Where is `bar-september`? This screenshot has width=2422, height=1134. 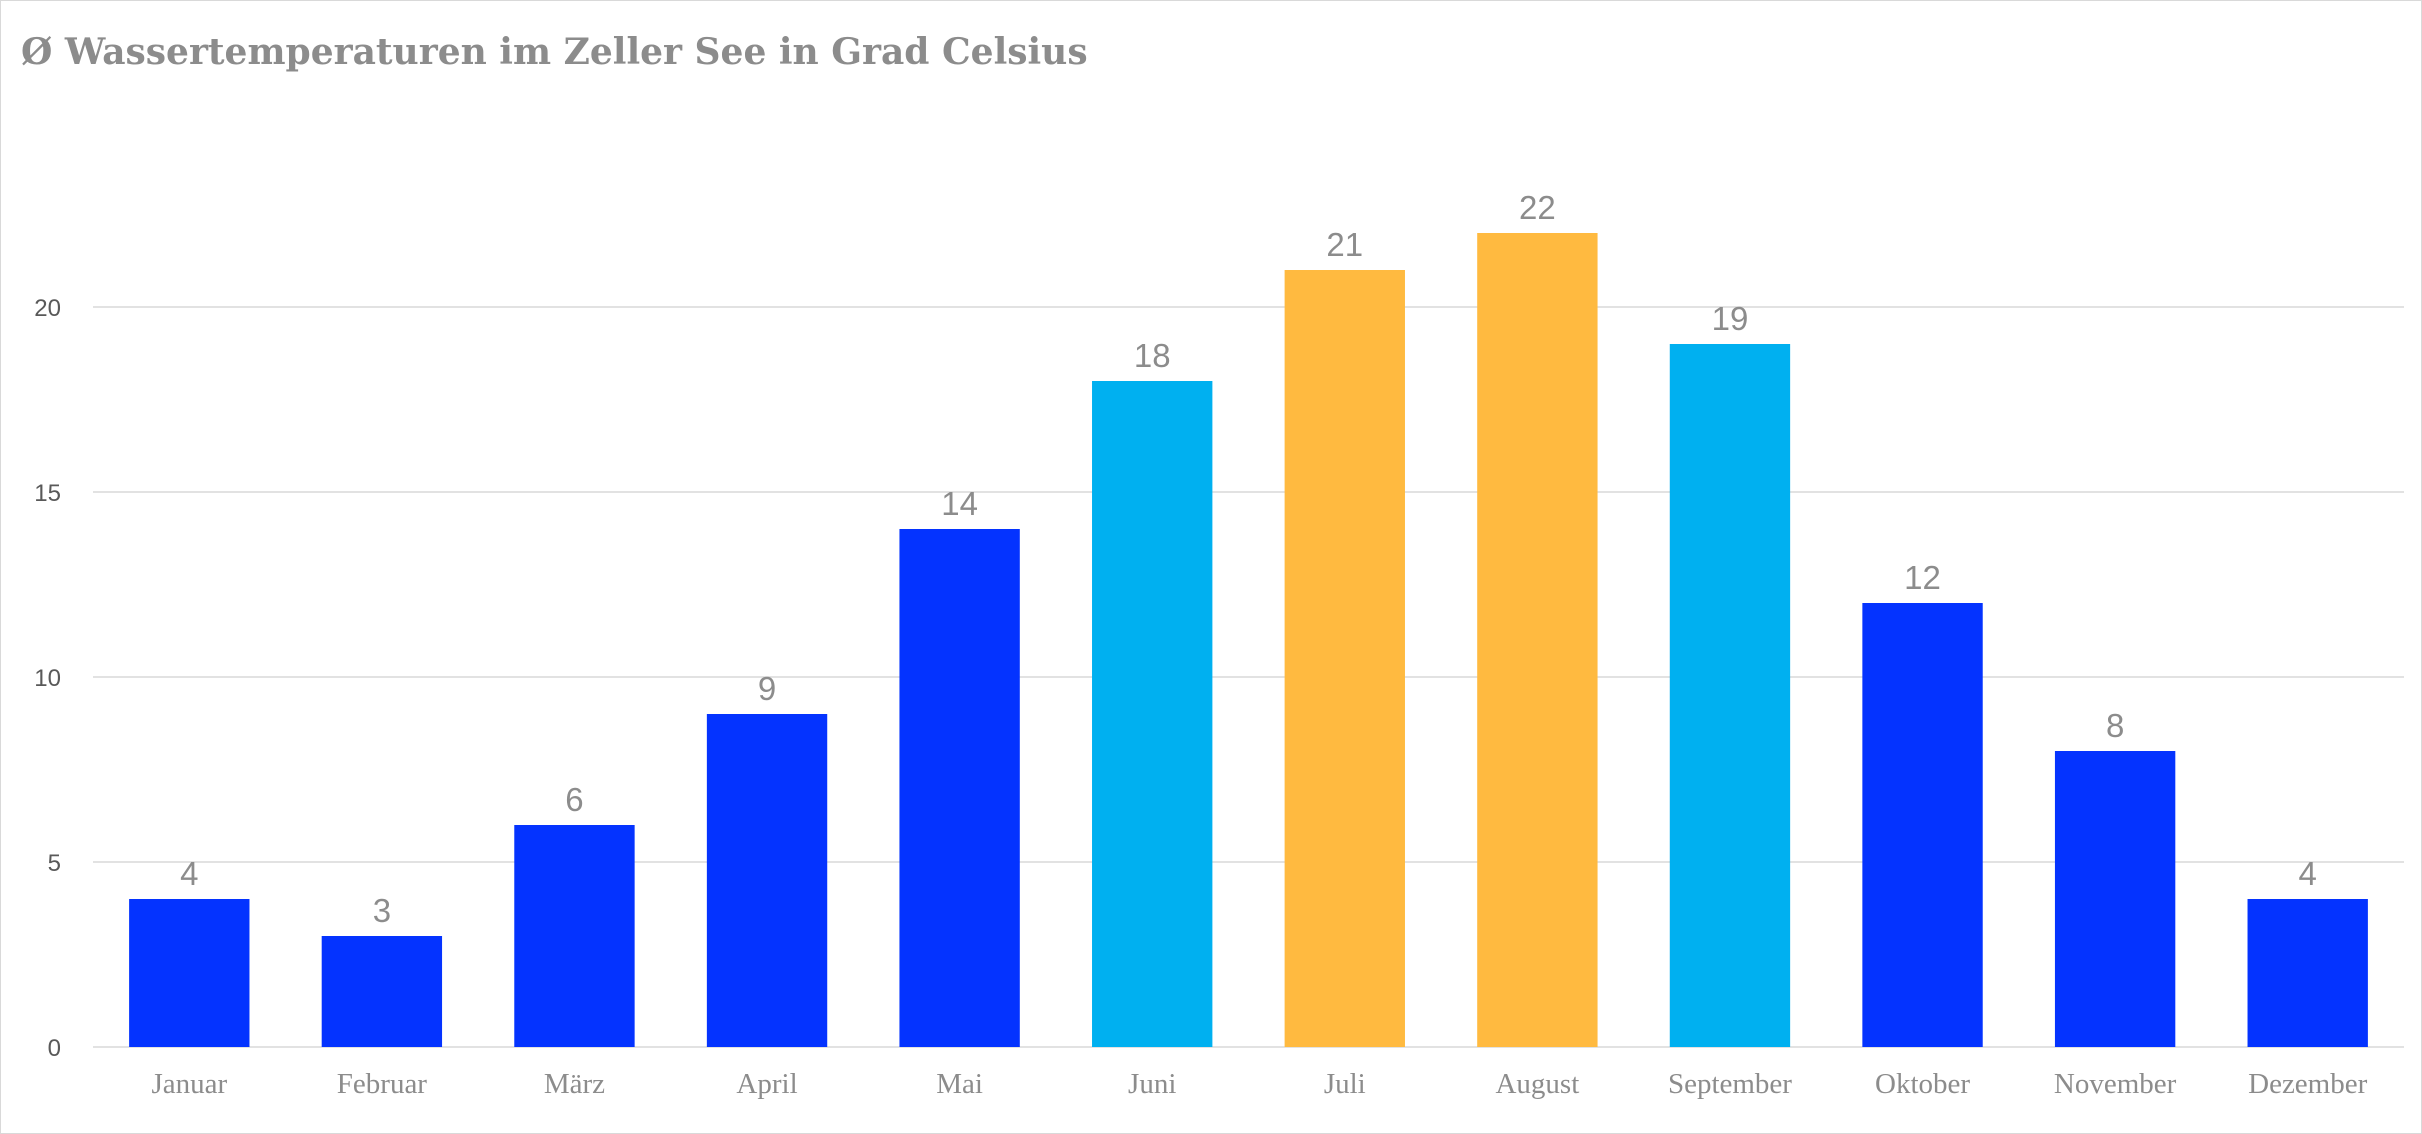 bar-september is located at coordinates (1730, 695).